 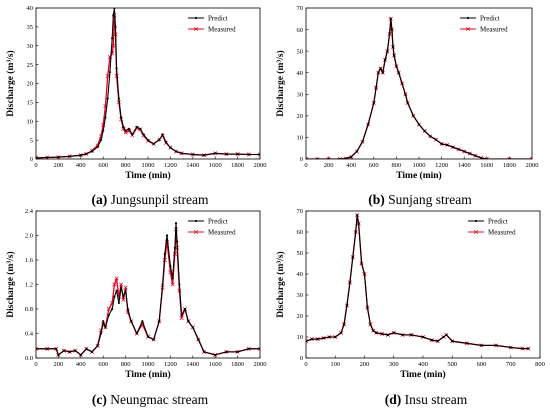 I want to click on x-tick-label: 1000, so click(x=148, y=165).